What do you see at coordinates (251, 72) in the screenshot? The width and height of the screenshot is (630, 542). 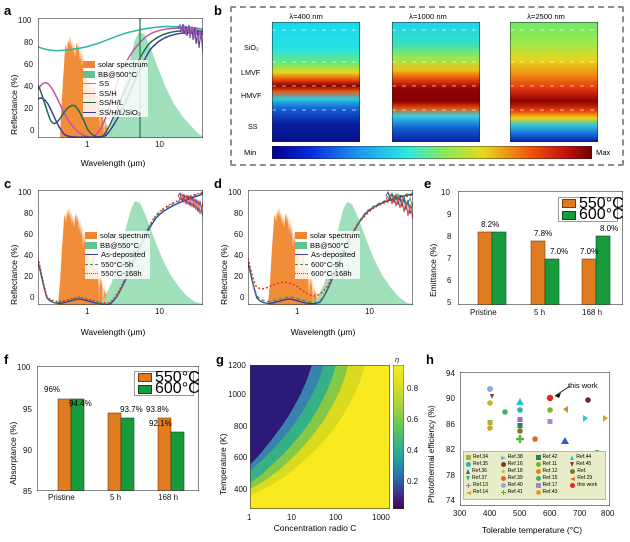 I see `layer-label-lmvf: LMVF` at bounding box center [251, 72].